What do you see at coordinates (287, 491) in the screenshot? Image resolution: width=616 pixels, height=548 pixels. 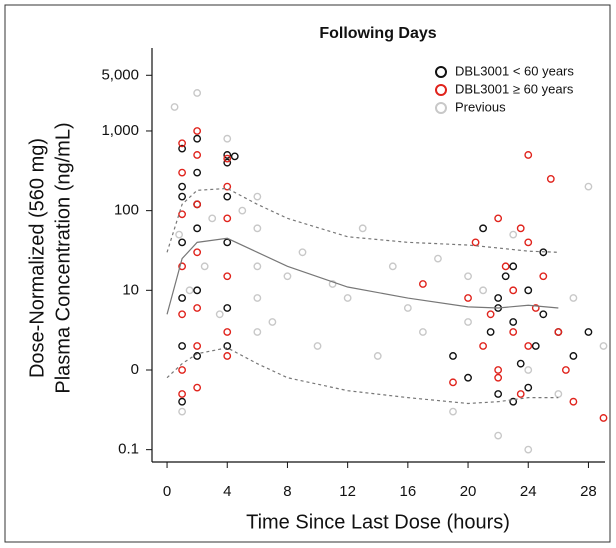 I see `x-tick-label: 8` at bounding box center [287, 491].